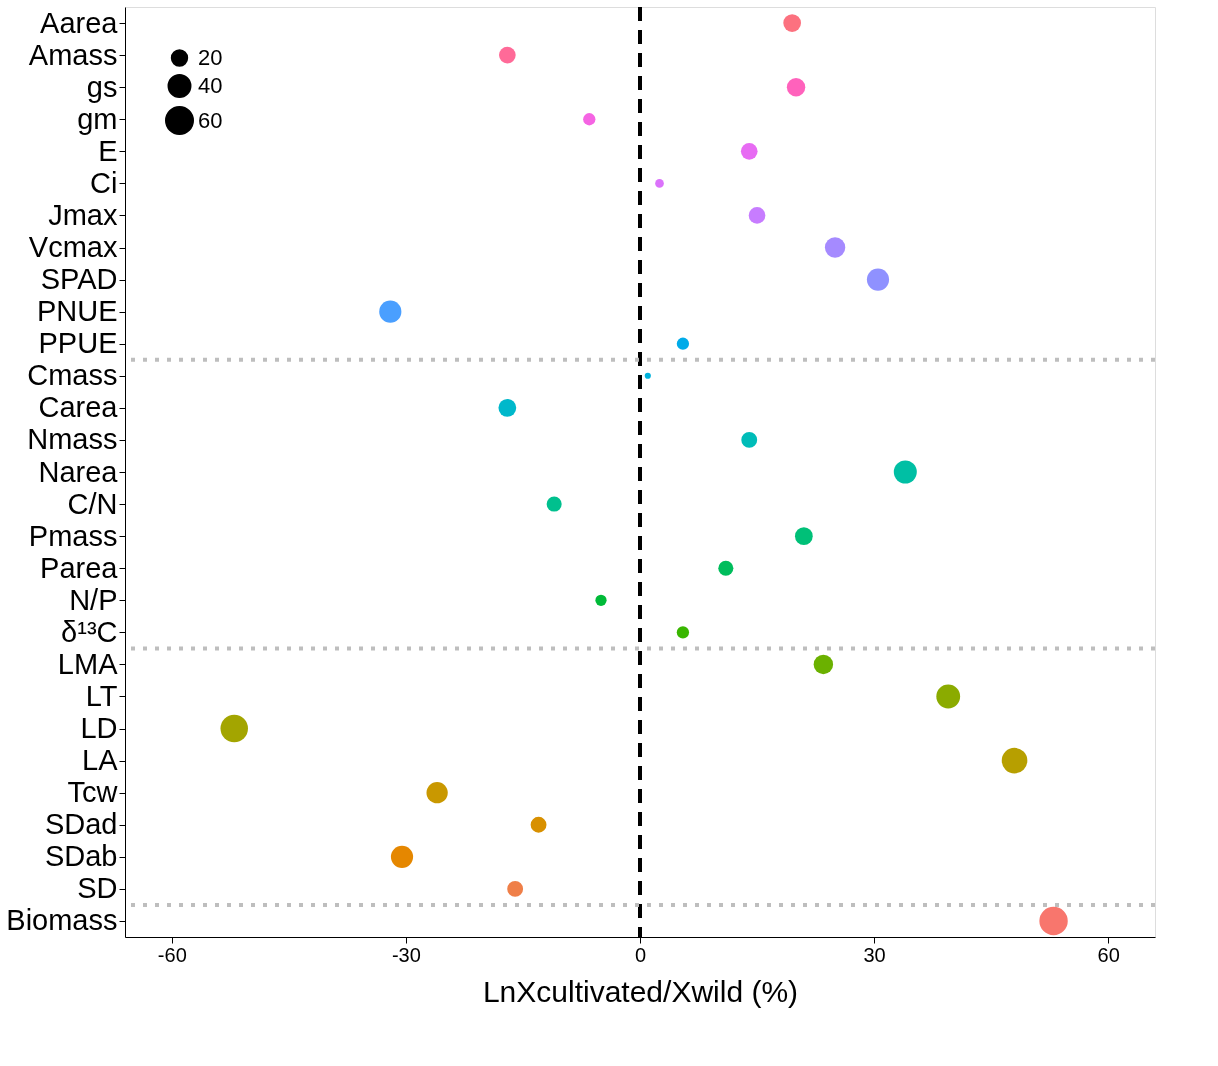 This screenshot has height=1066, width=1218. What do you see at coordinates (210, 85) in the screenshot?
I see `legend-label: 40` at bounding box center [210, 85].